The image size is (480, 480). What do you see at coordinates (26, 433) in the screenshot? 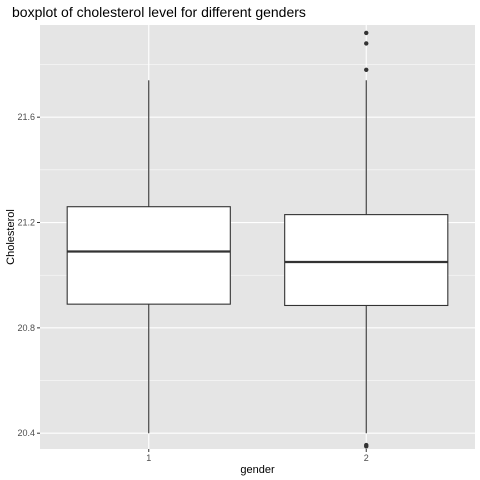
I see `y-tick-label: 20.4` at bounding box center [26, 433].